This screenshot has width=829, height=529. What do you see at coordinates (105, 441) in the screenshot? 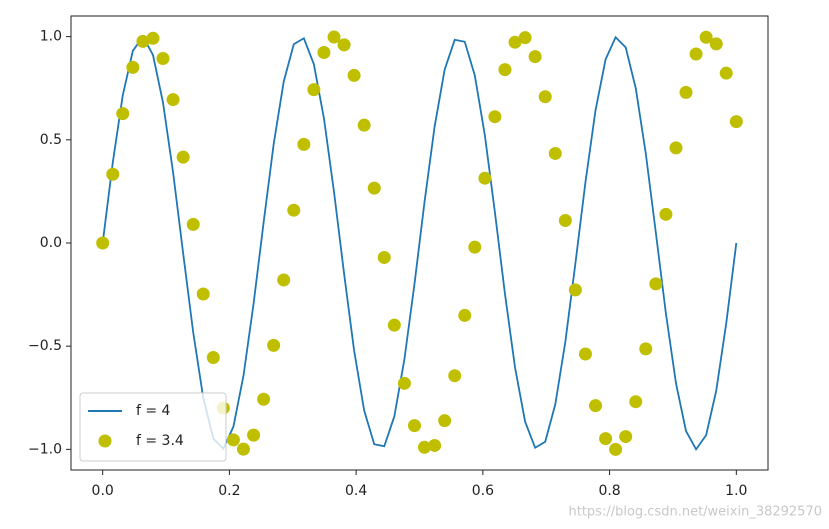
I see `legend-marker` at bounding box center [105, 441].